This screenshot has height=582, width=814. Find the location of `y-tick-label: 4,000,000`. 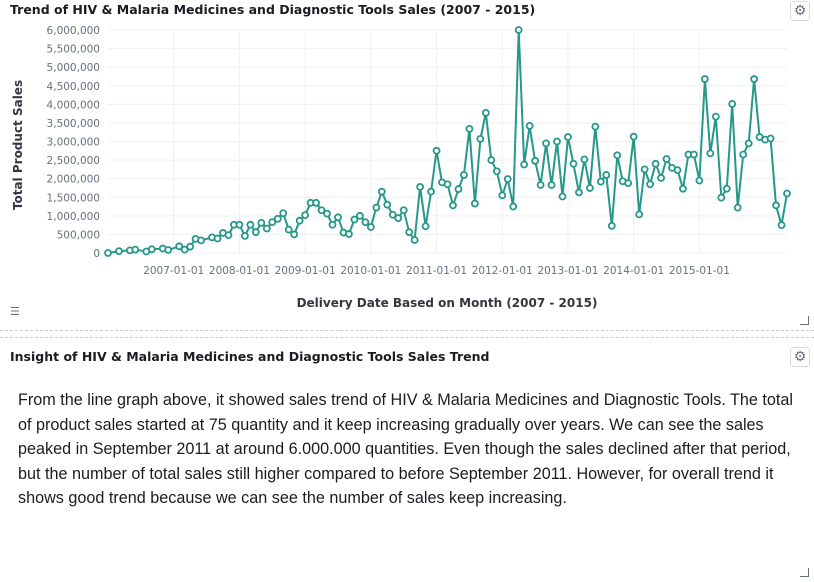

y-tick-label: 4,000,000 is located at coordinates (73, 105).